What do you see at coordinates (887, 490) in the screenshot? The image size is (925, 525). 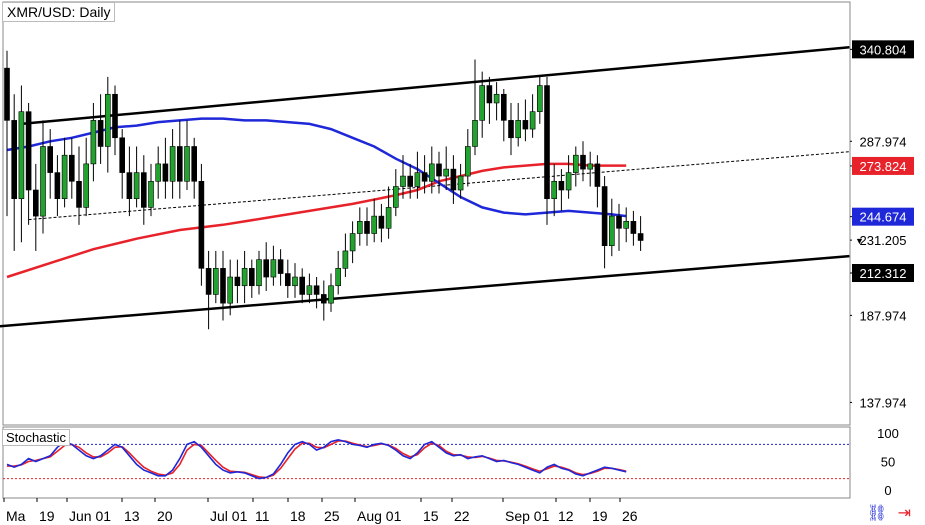 I see `stochastic-tick-label: 0` at bounding box center [887, 490].